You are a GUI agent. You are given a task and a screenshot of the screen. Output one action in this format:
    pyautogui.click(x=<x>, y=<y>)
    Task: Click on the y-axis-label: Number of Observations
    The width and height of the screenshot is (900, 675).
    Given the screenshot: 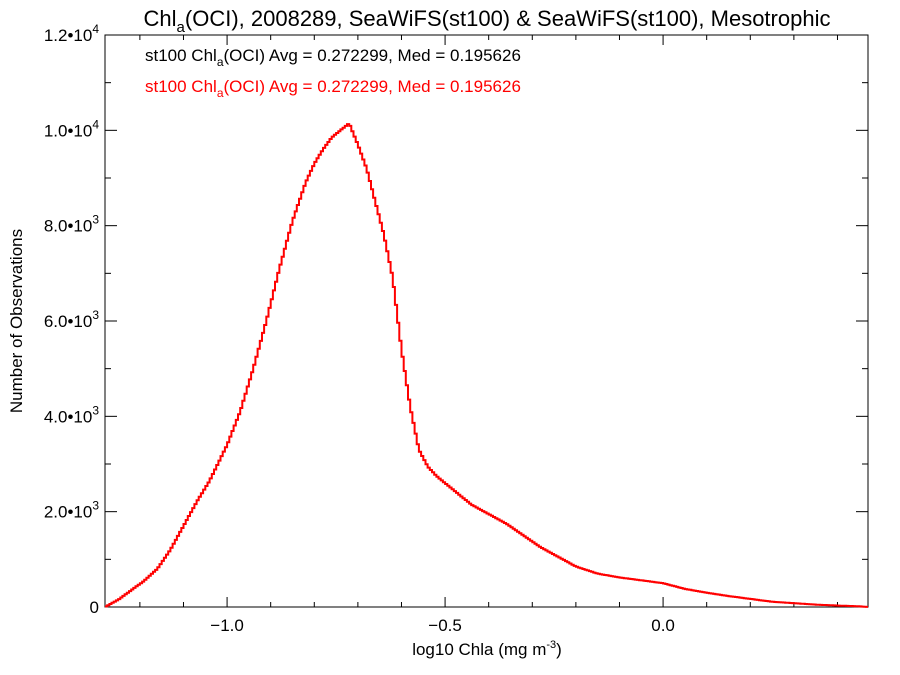 What is the action you would take?
    pyautogui.click(x=16, y=321)
    